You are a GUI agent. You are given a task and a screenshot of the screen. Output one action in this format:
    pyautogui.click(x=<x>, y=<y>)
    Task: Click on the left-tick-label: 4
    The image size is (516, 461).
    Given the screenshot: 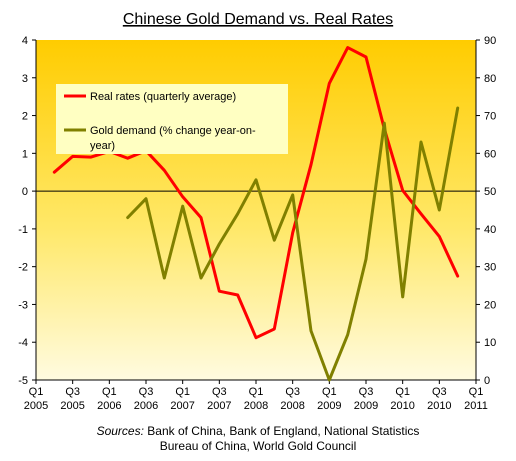 What is the action you would take?
    pyautogui.click(x=25, y=41)
    